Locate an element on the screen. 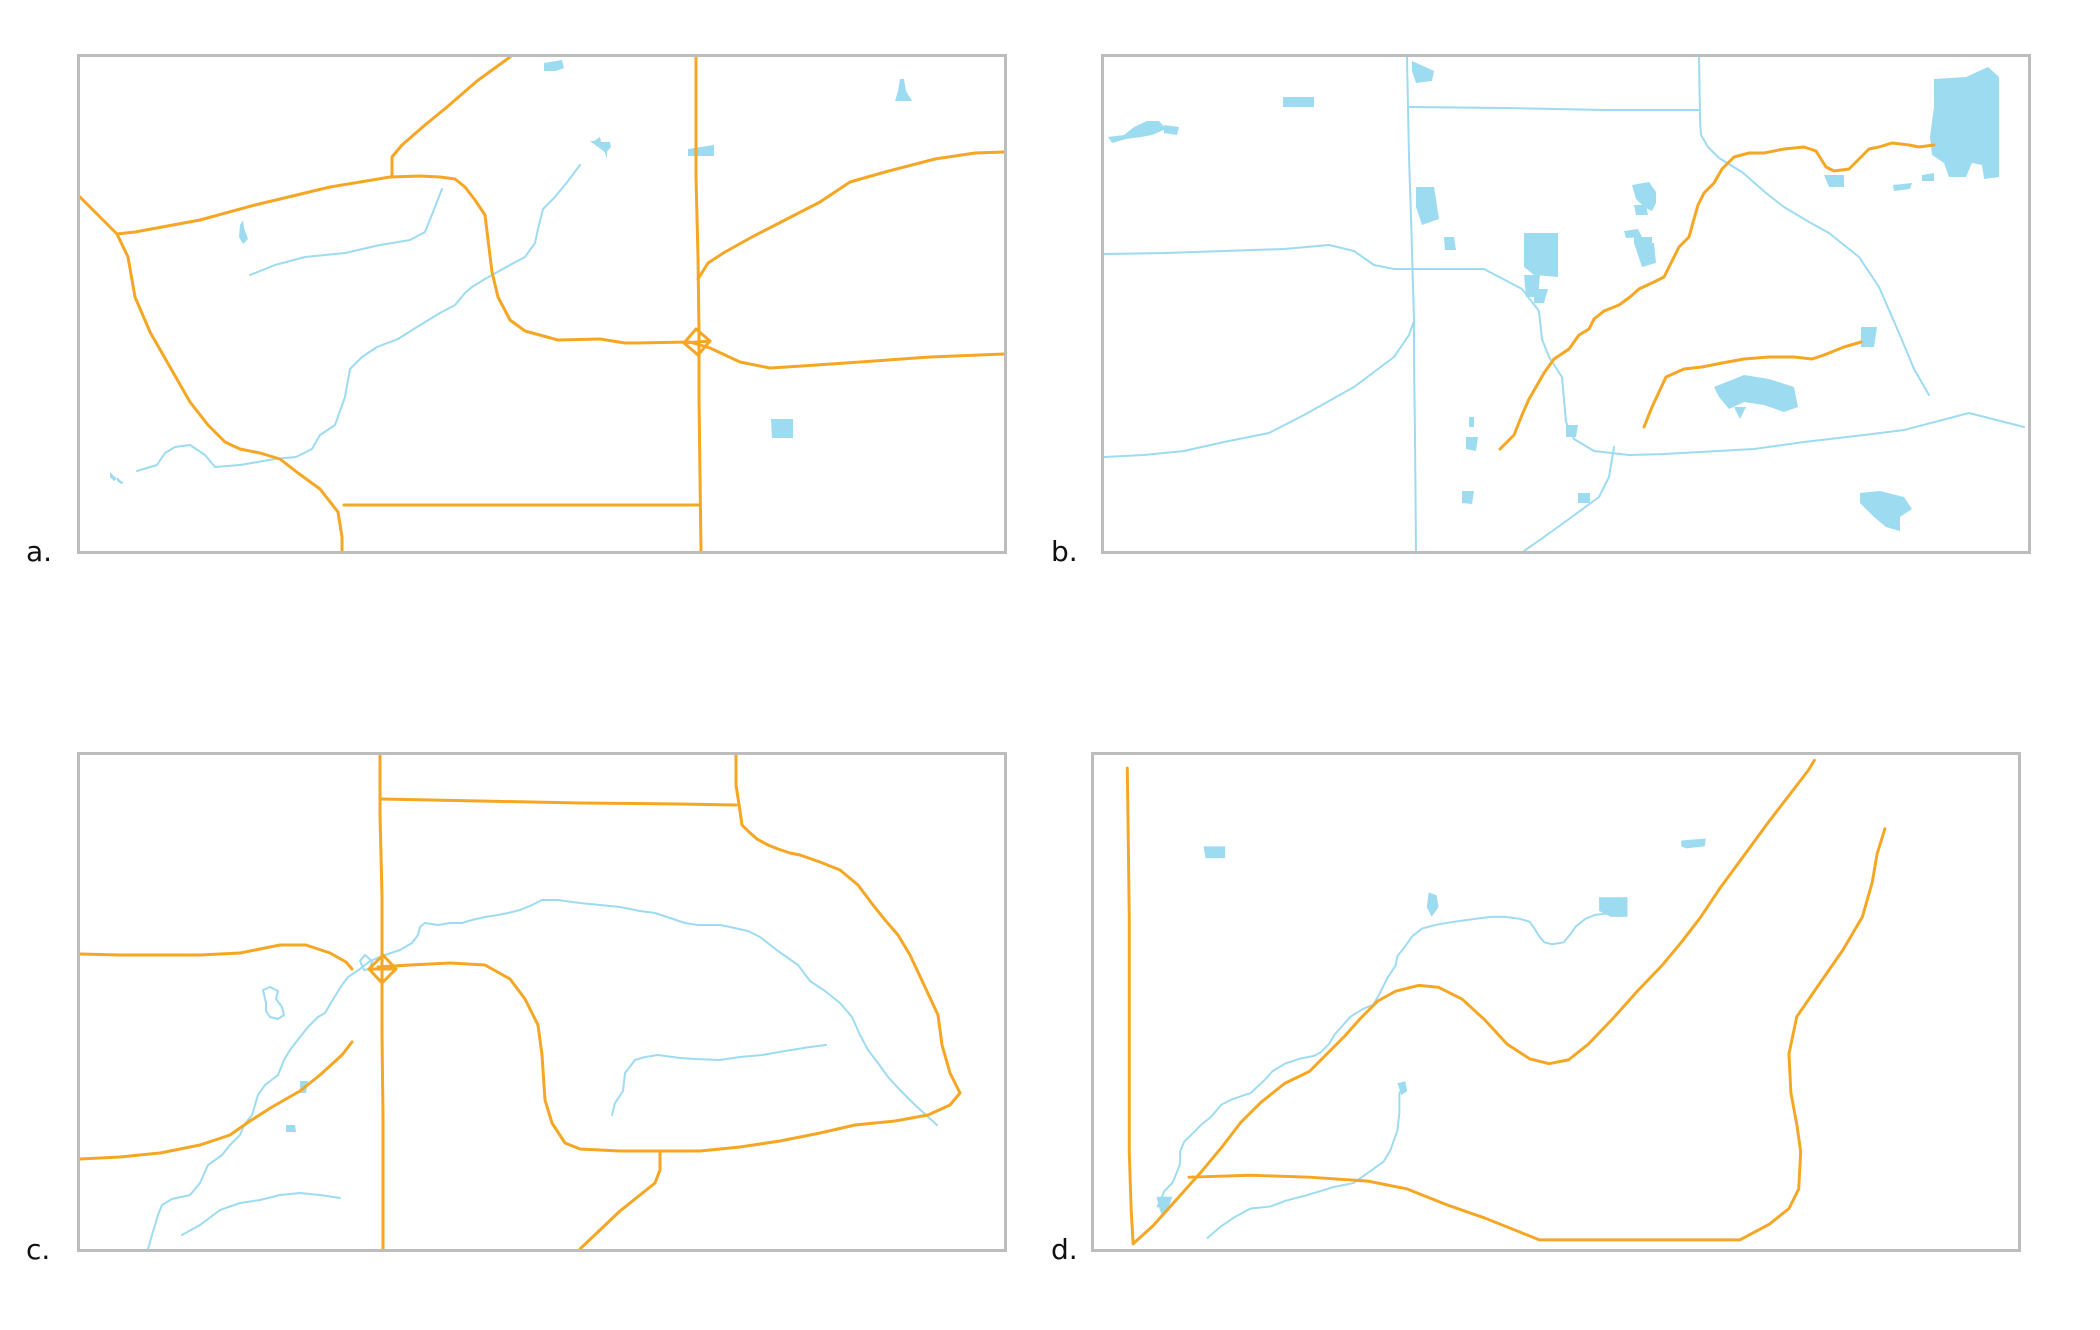  panel-label-b: b. is located at coordinates (1064, 551).